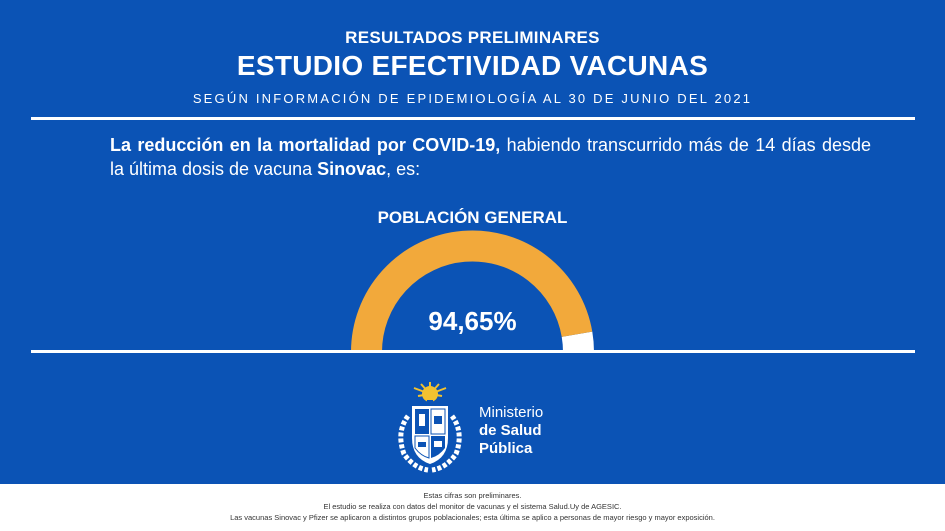  Describe the element at coordinates (472, 291) in the screenshot. I see `gauge-value-arc` at that location.